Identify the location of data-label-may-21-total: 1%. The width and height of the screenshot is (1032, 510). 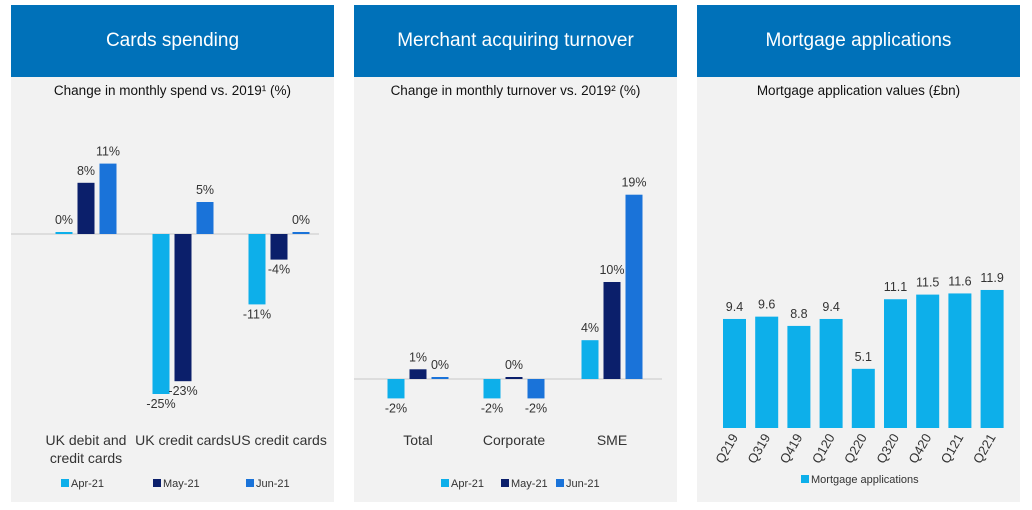
(418, 357).